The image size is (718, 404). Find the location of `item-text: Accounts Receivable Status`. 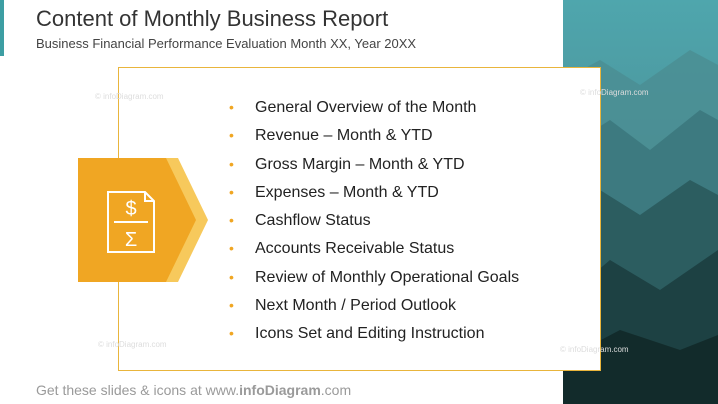

item-text: Accounts Receivable Status is located at coordinates (355, 249).